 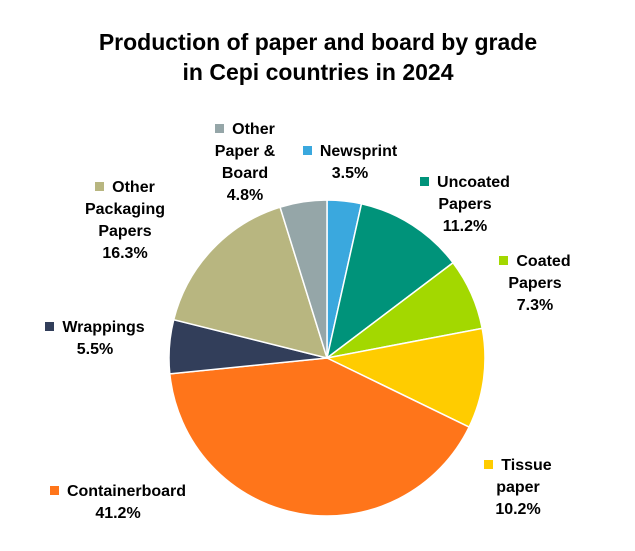 I want to click on value-label: 11.2%, so click(x=465, y=226).